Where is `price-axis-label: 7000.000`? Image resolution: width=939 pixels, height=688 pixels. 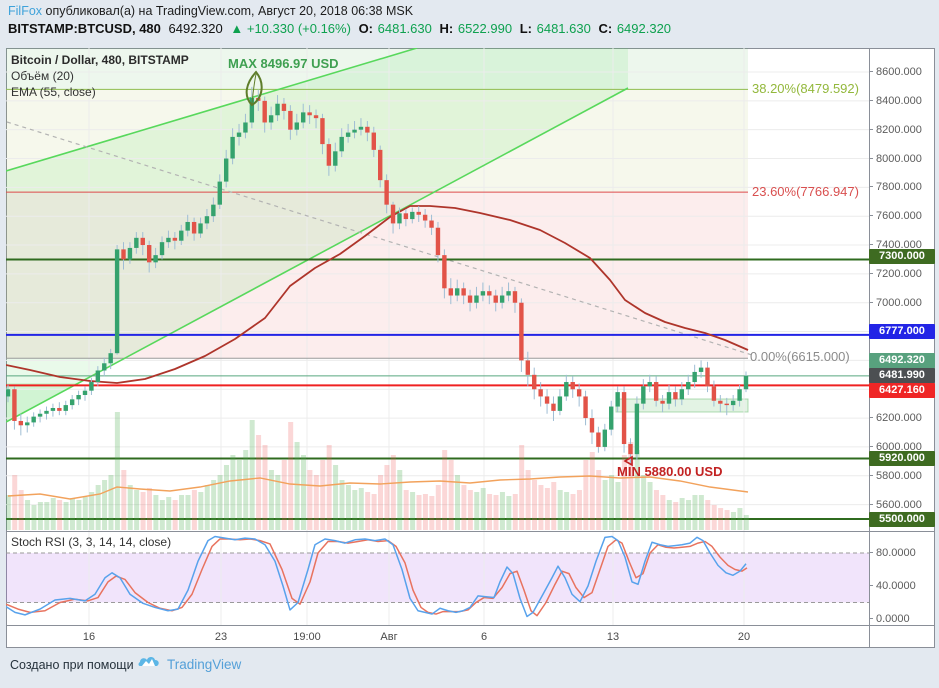 price-axis-label: 7000.000 is located at coordinates (900, 303).